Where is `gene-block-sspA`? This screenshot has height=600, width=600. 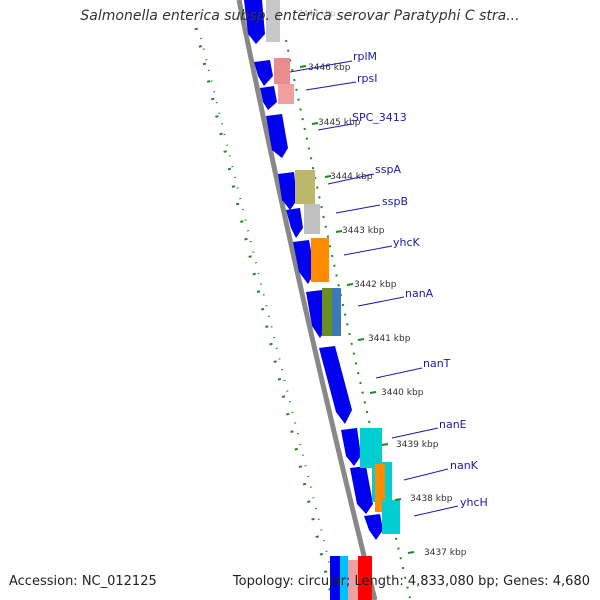
gene-block-sspA is located at coordinates (305, 187).